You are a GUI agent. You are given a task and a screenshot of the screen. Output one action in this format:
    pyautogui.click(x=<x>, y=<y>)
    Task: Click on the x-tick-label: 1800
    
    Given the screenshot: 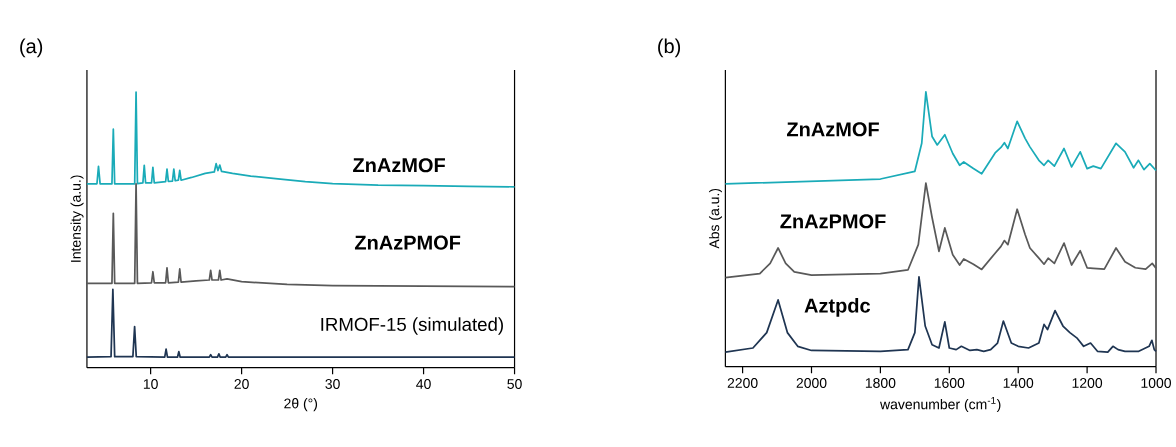 What is the action you would take?
    pyautogui.click(x=880, y=383)
    